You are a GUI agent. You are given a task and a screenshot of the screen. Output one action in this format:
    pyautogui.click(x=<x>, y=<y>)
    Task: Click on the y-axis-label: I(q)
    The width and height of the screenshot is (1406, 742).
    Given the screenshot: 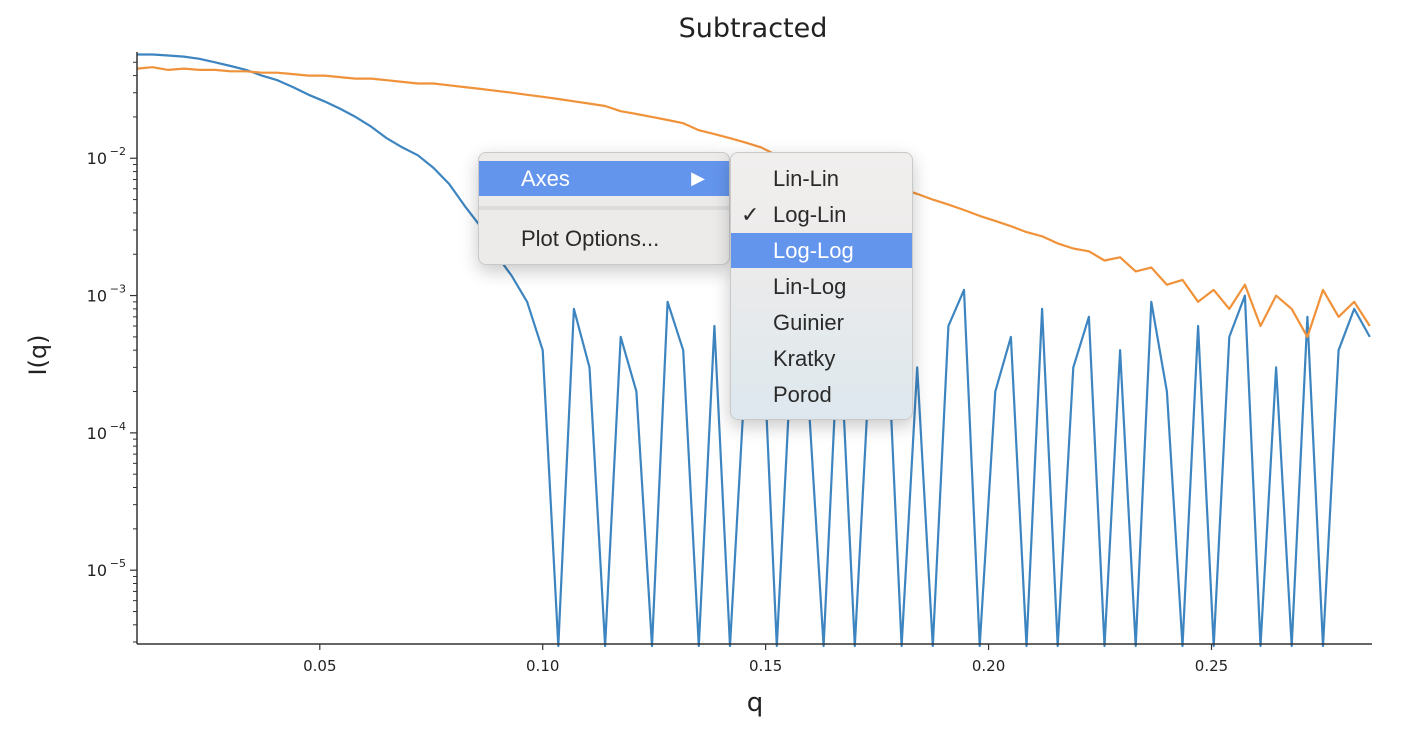 What is the action you would take?
    pyautogui.click(x=38, y=354)
    